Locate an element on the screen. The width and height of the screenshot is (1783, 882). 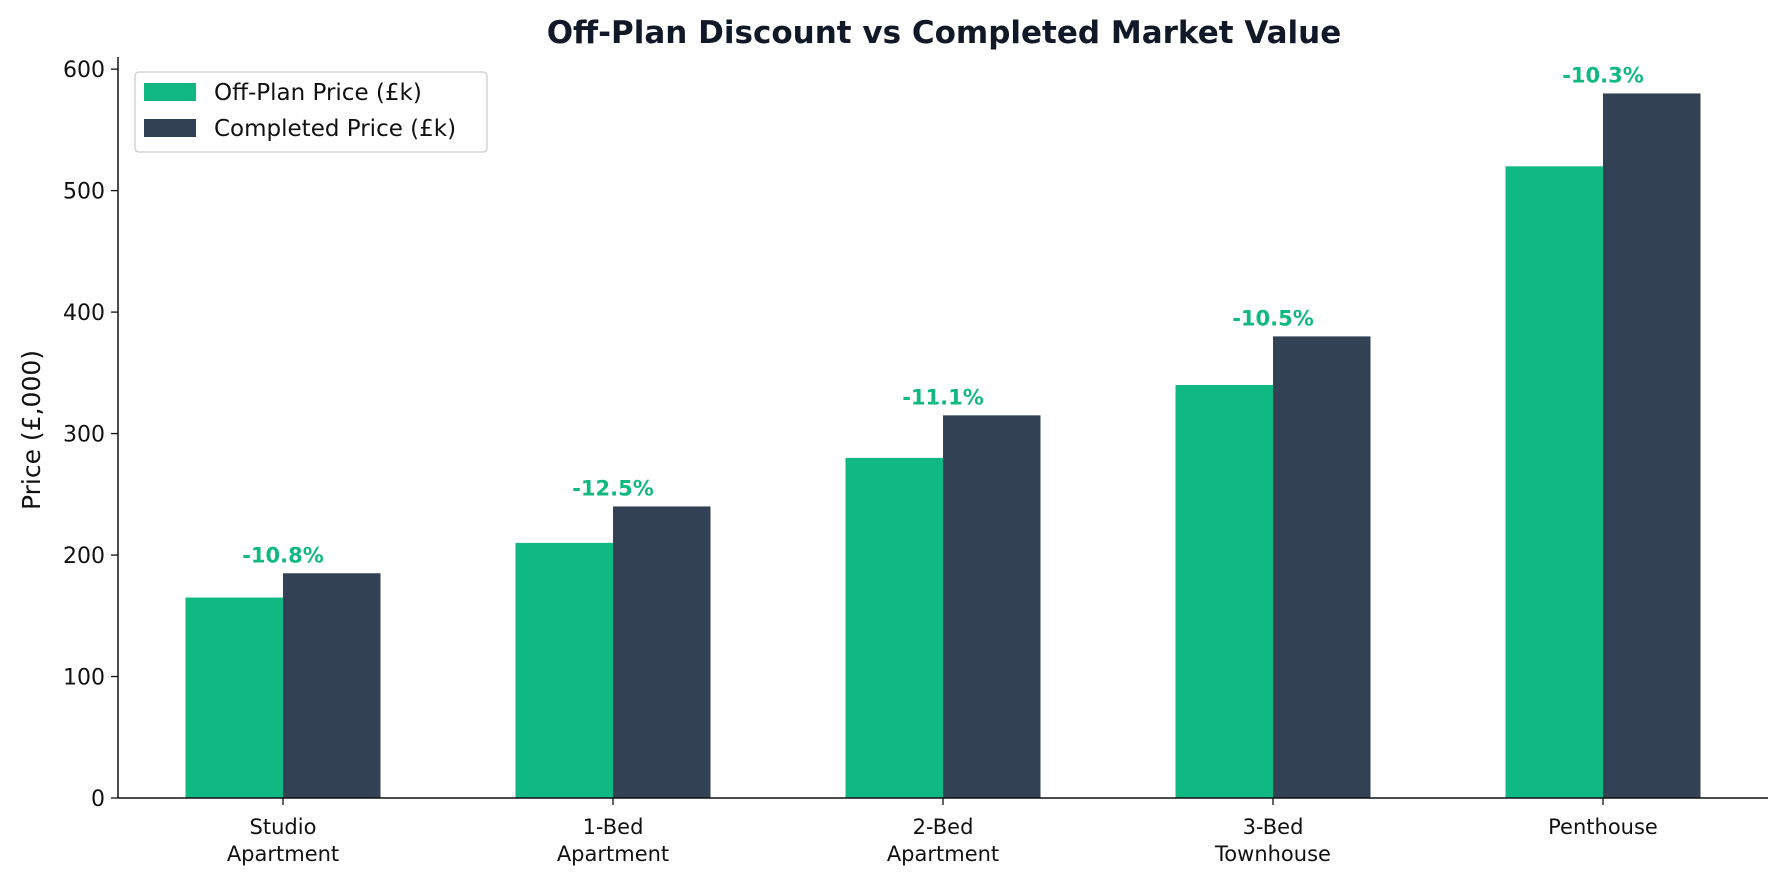
x-tick-label-1-1: Apartment is located at coordinates (613, 854).